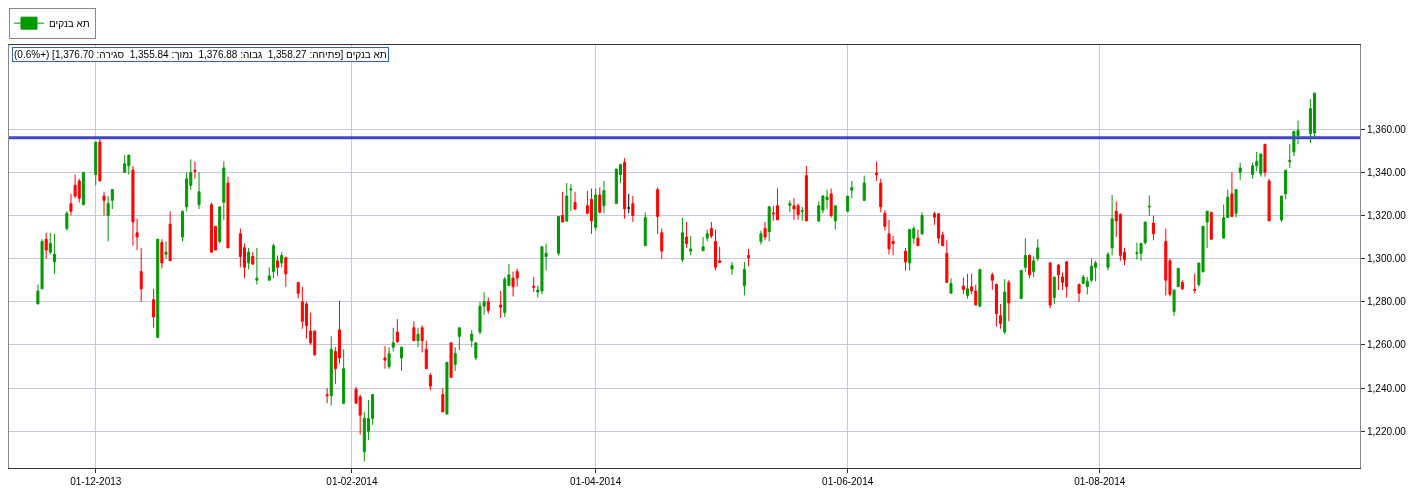  What do you see at coordinates (1387, 388) in the screenshot?
I see `y-tick-label: 1,240.00` at bounding box center [1387, 388].